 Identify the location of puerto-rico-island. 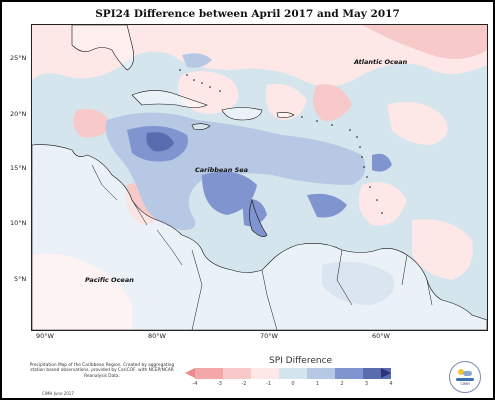
(285, 115).